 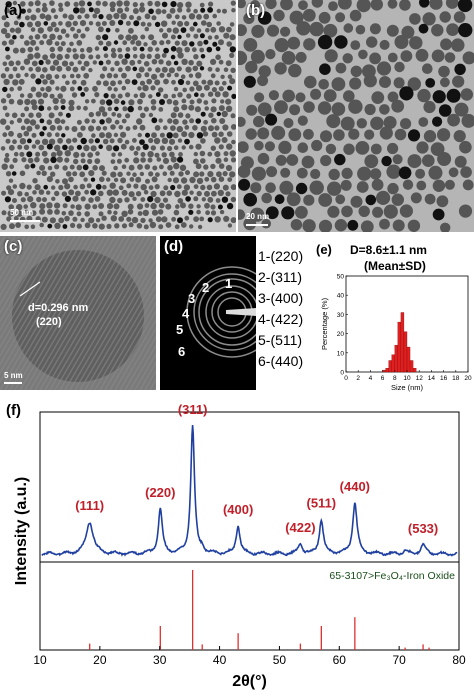 I want to click on ring-index-4: 4-(422), so click(x=281, y=319).